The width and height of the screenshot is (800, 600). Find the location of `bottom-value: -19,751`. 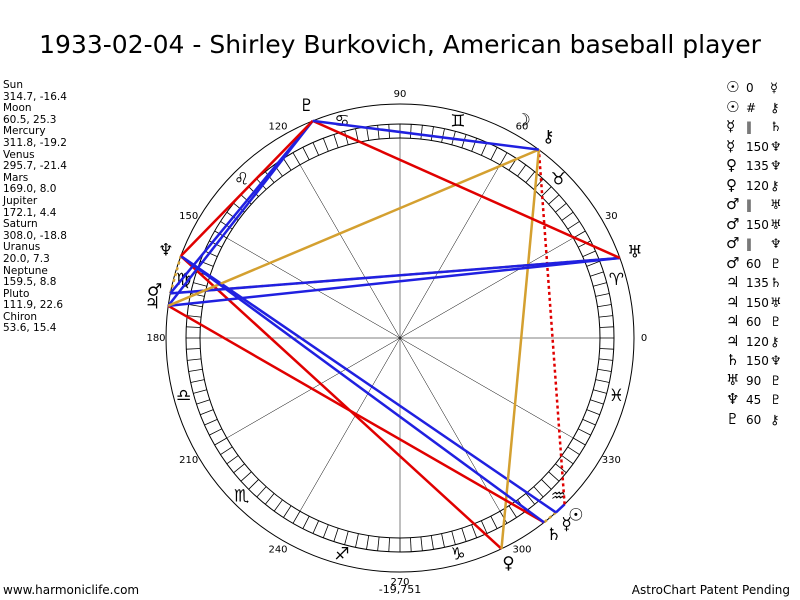

bottom-value: -19,751 is located at coordinates (400, 589).